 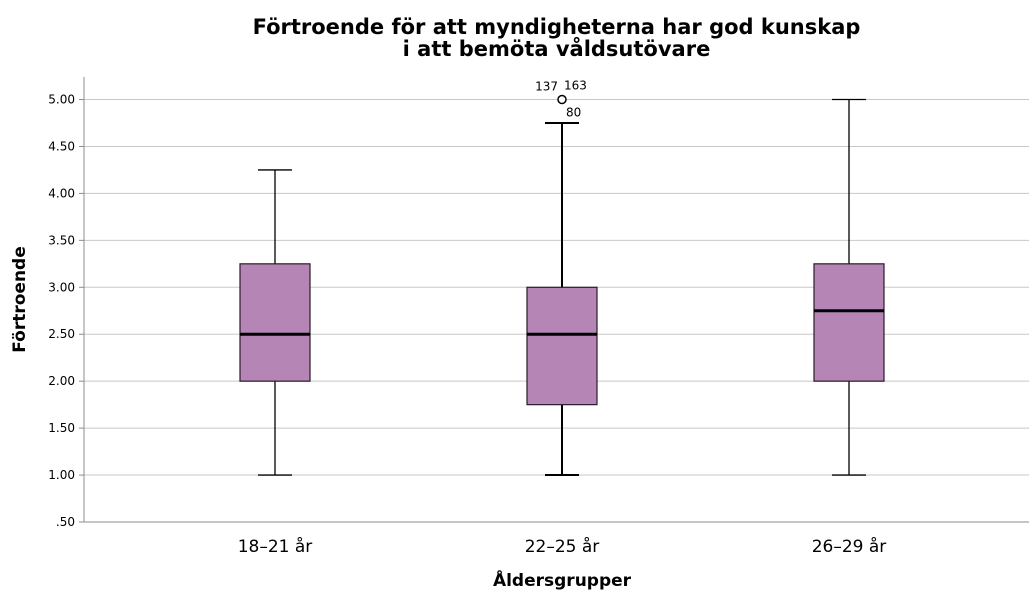 What do you see at coordinates (61, 475) in the screenshot?
I see `y-tick-label: 1.00` at bounding box center [61, 475].